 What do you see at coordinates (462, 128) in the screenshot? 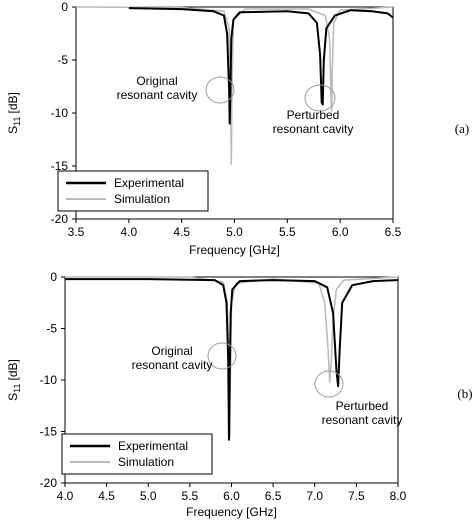
I see `panel-label: (a)` at bounding box center [462, 128].